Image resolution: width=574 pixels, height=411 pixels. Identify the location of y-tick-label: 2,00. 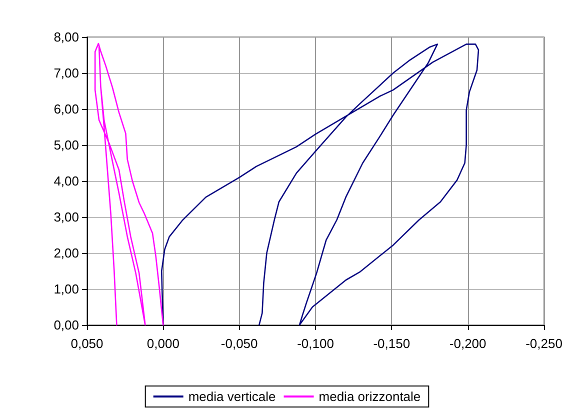
(66, 253).